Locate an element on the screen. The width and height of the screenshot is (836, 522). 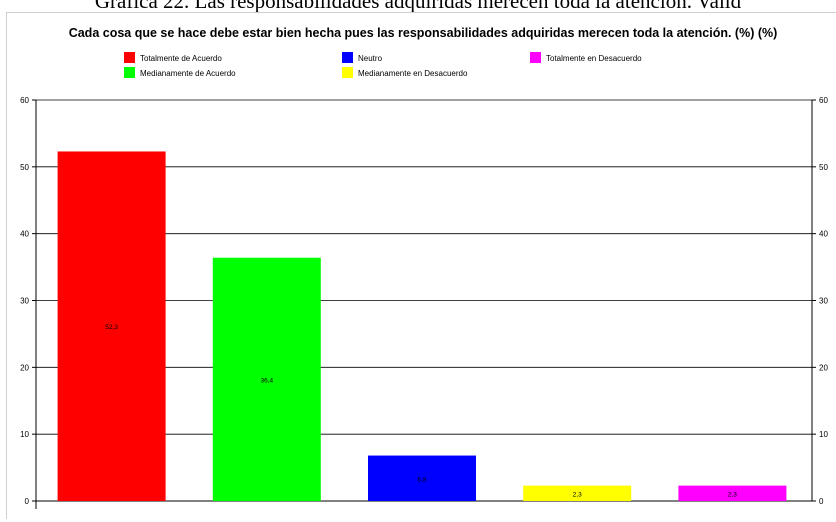
legend-label: Totalmente en Desacuerdo is located at coordinates (594, 58).